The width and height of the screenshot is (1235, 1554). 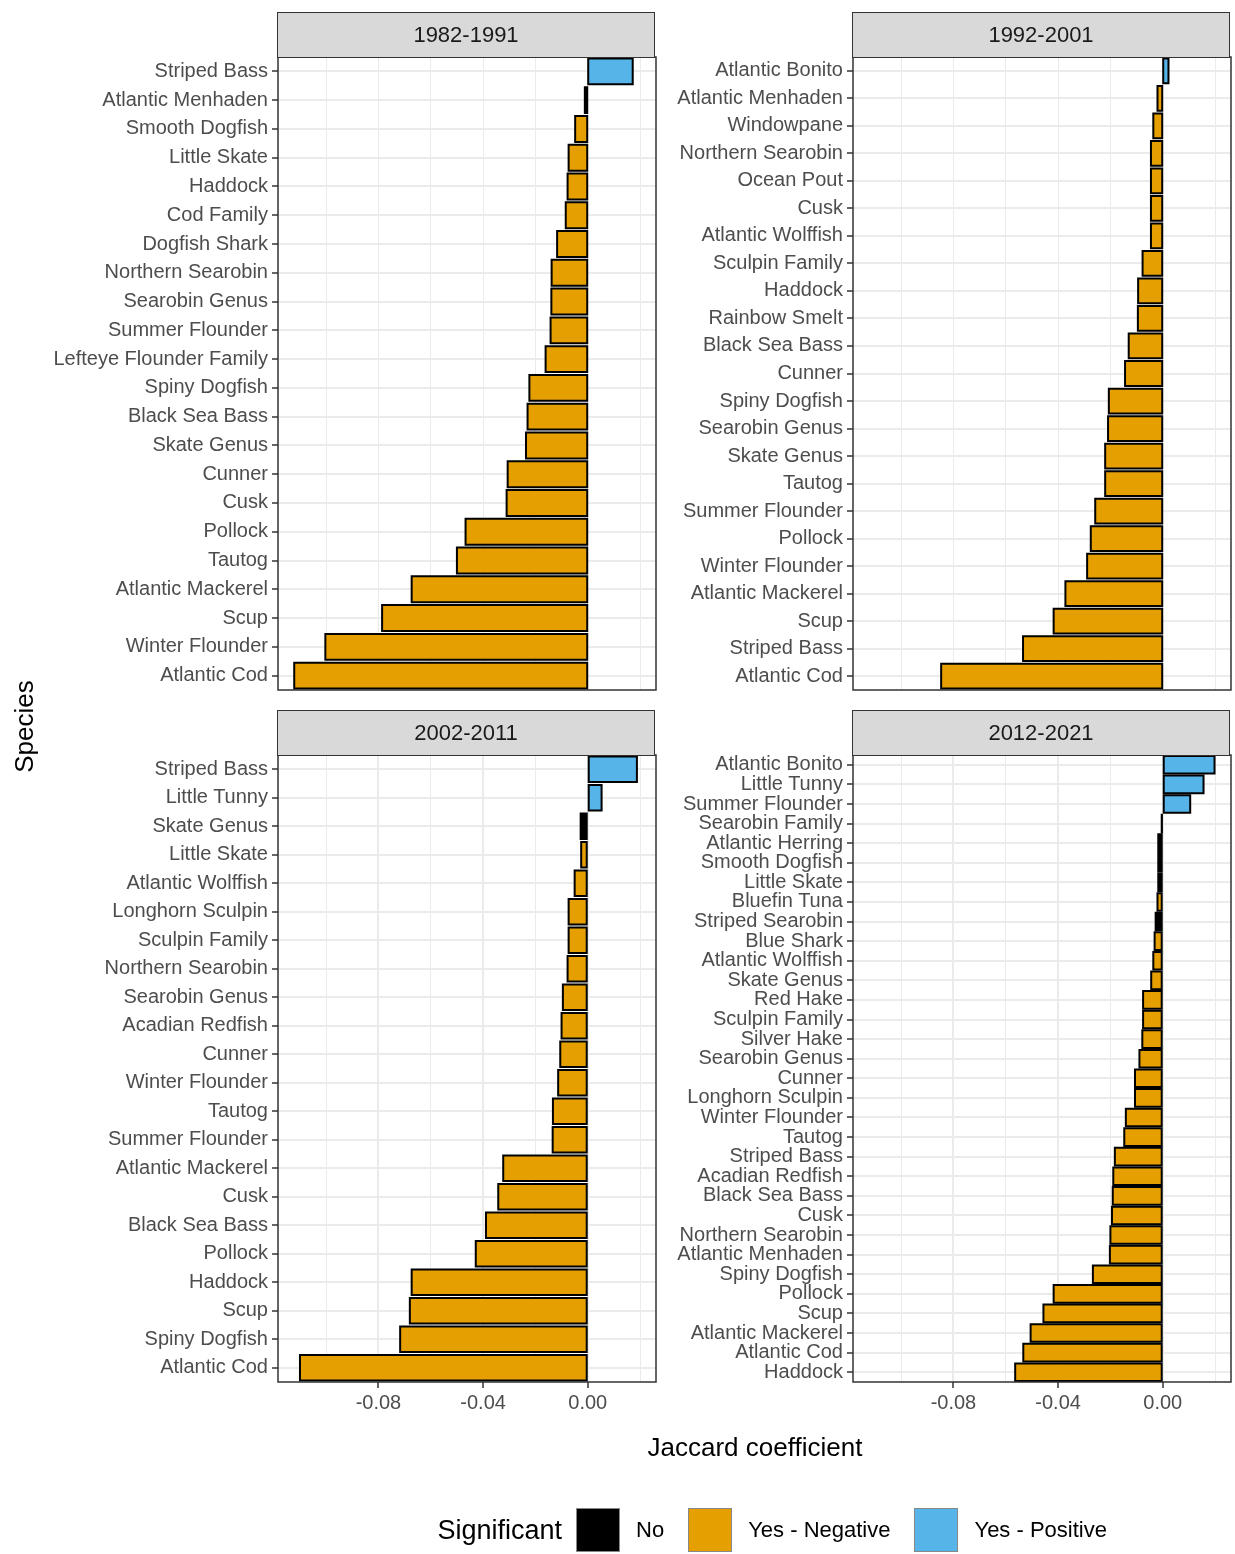 I want to click on y-tick-label: Searobin Family, so click(x=770, y=822).